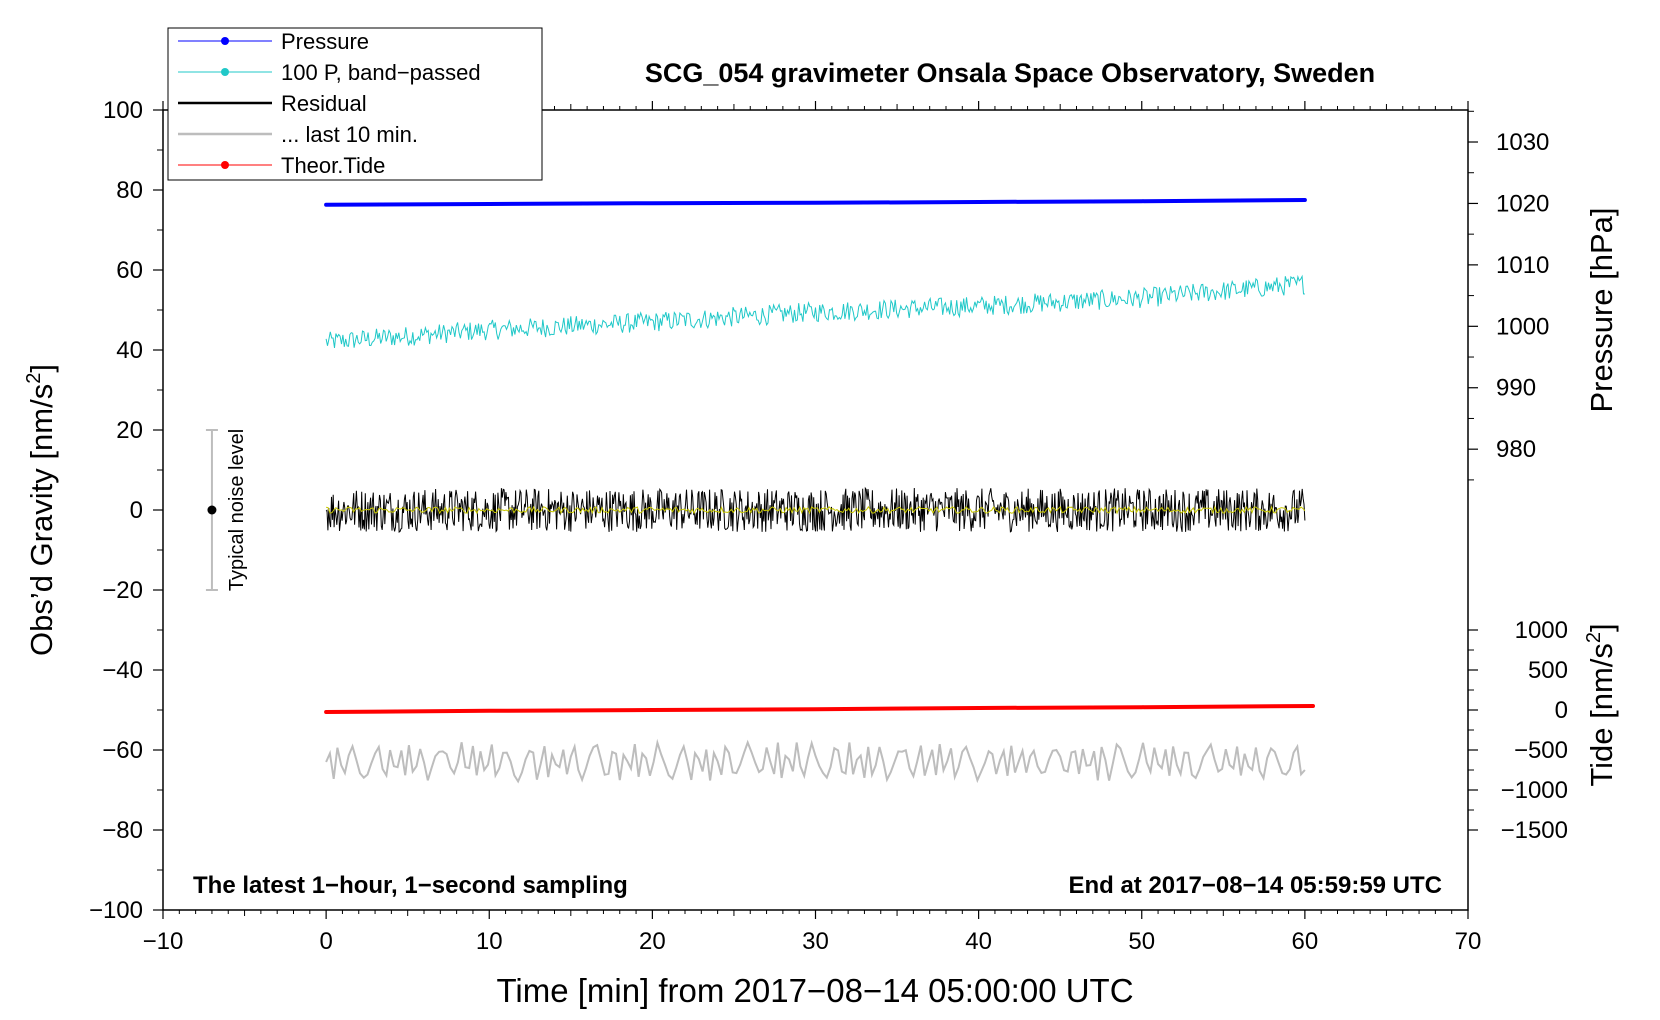  What do you see at coordinates (1255, 885) in the screenshot?
I see `annotation-bottom-right: End at 2017−08−14 05:59:59 UTC` at bounding box center [1255, 885].